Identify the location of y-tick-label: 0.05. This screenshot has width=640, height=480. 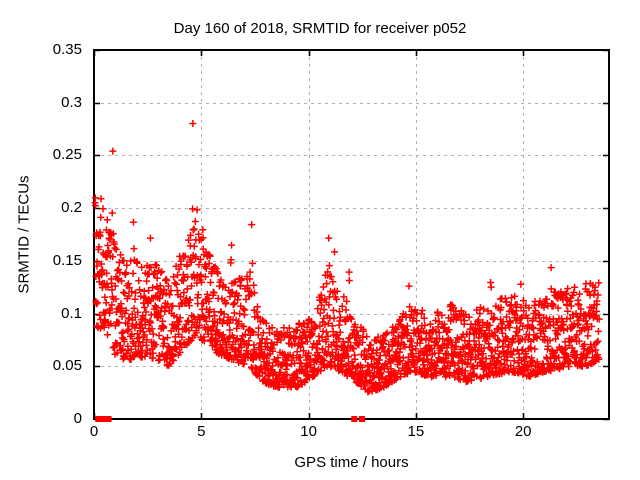
(67, 366).